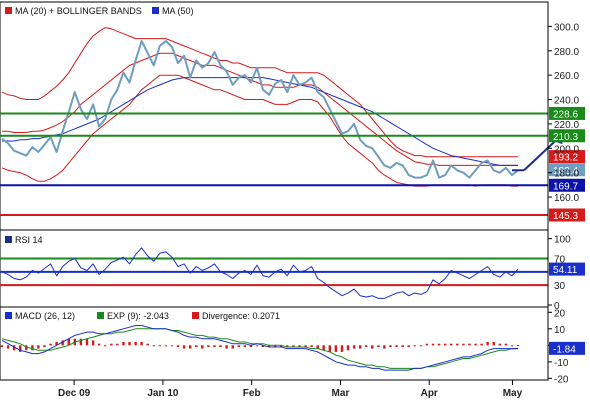  I want to click on level-tag-228.6-text: 228.6, so click(565, 114).